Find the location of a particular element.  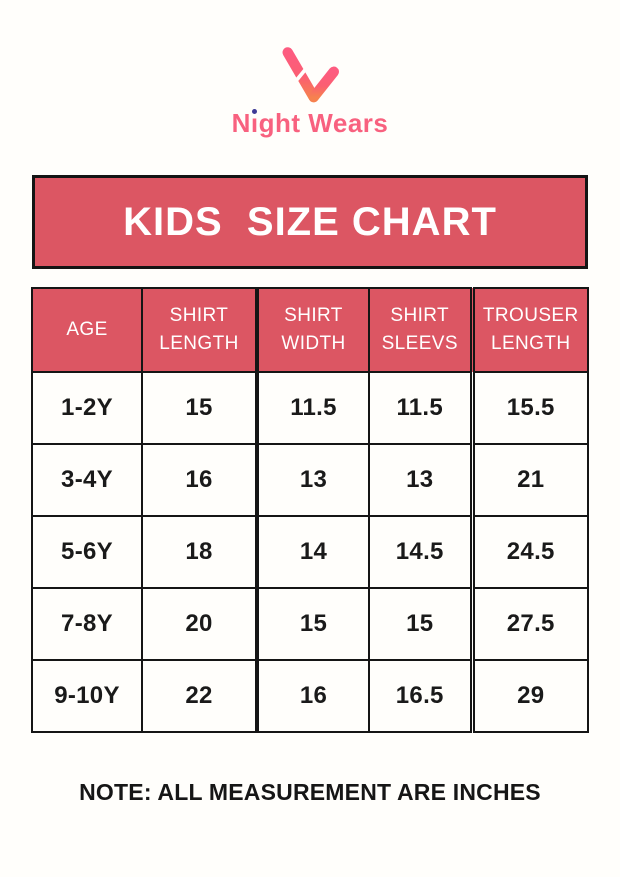

brand-name-part: N is located at coordinates (241, 123).